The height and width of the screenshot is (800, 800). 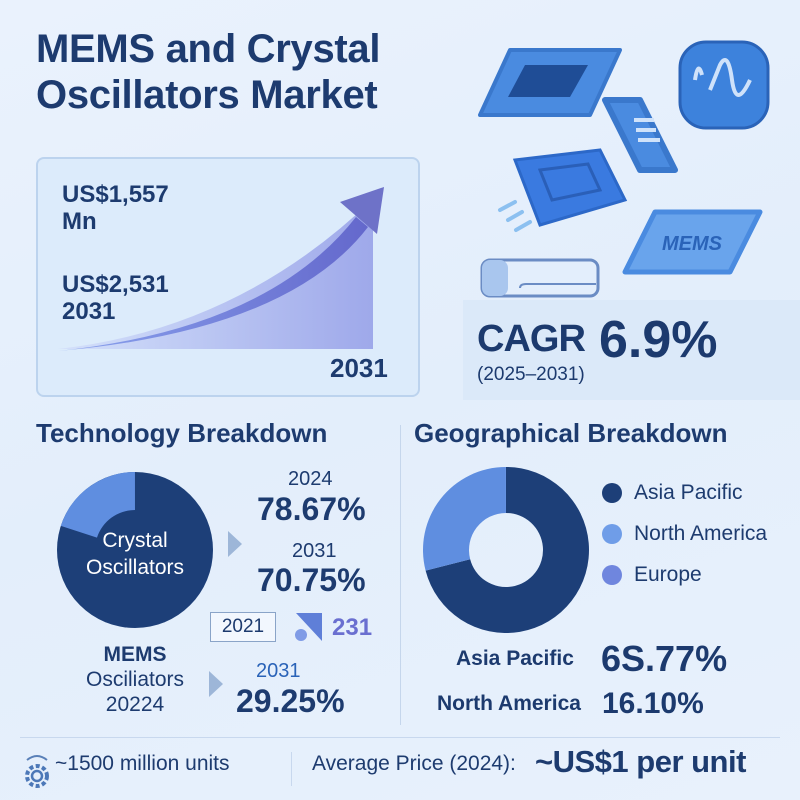 I want to click on start-value: US$1,557 Mn, so click(x=115, y=208).